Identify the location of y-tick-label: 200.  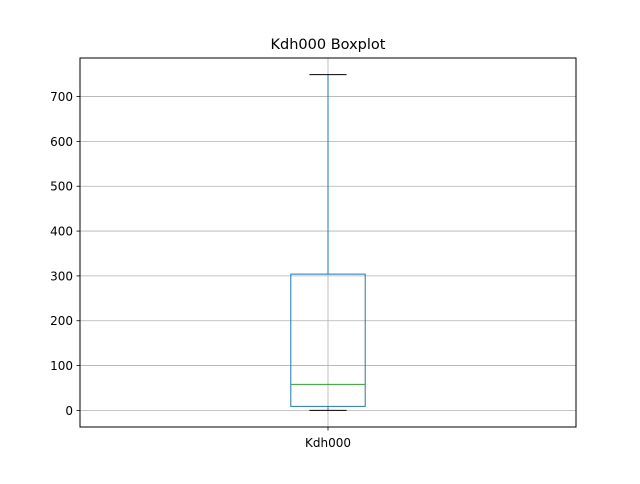
(61, 321).